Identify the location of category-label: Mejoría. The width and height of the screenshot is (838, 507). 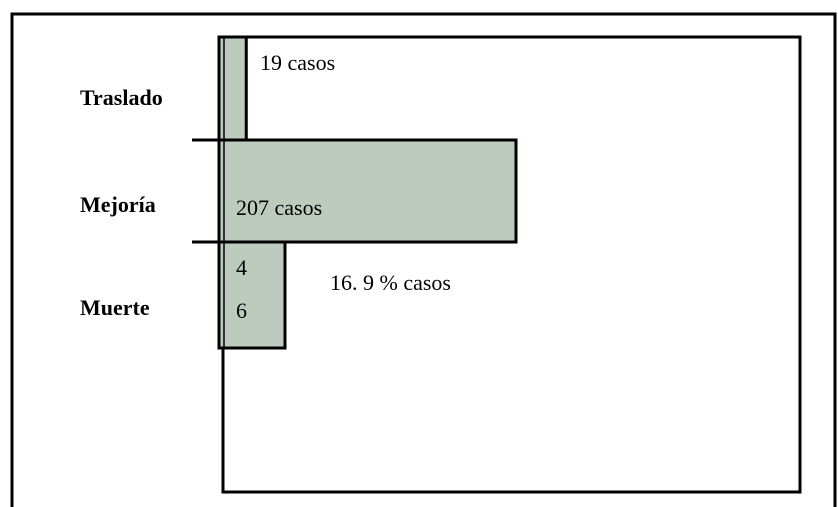
(118, 204).